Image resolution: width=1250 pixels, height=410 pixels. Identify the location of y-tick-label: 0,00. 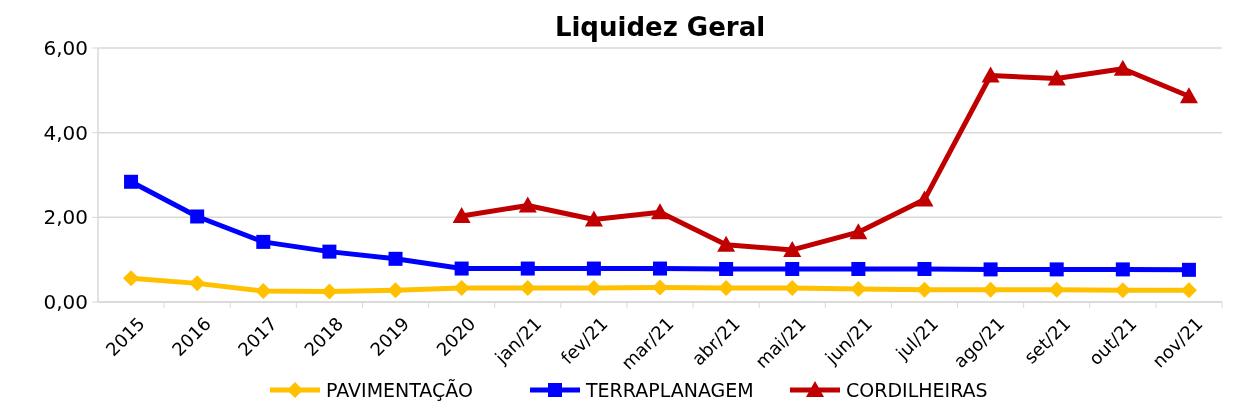
(65, 302).